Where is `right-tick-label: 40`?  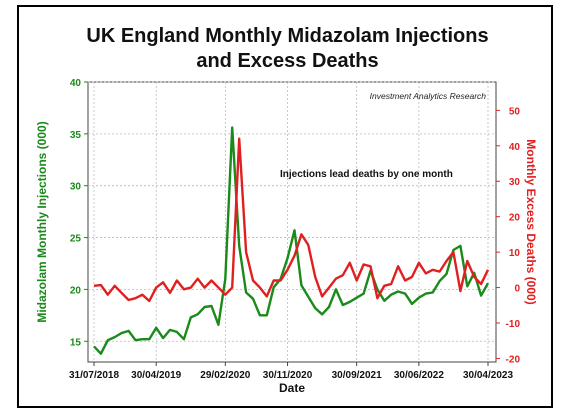
right-tick-label: 40 is located at coordinates (515, 147).